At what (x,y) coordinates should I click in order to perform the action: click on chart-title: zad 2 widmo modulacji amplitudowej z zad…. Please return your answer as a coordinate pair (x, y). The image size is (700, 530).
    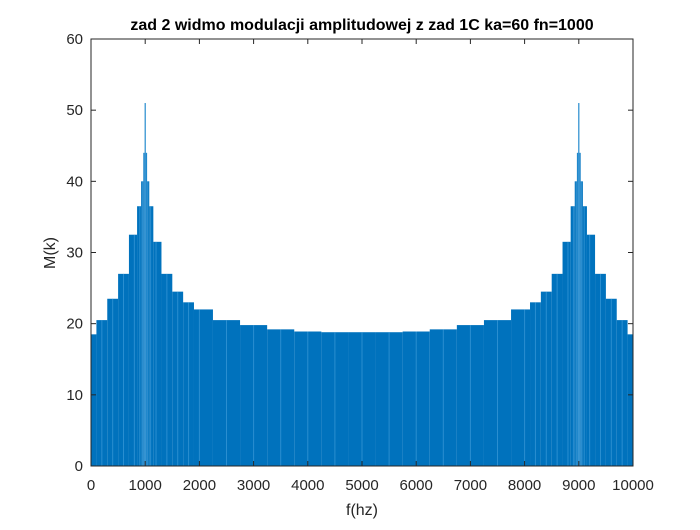
    Looking at the image, I should click on (361, 25).